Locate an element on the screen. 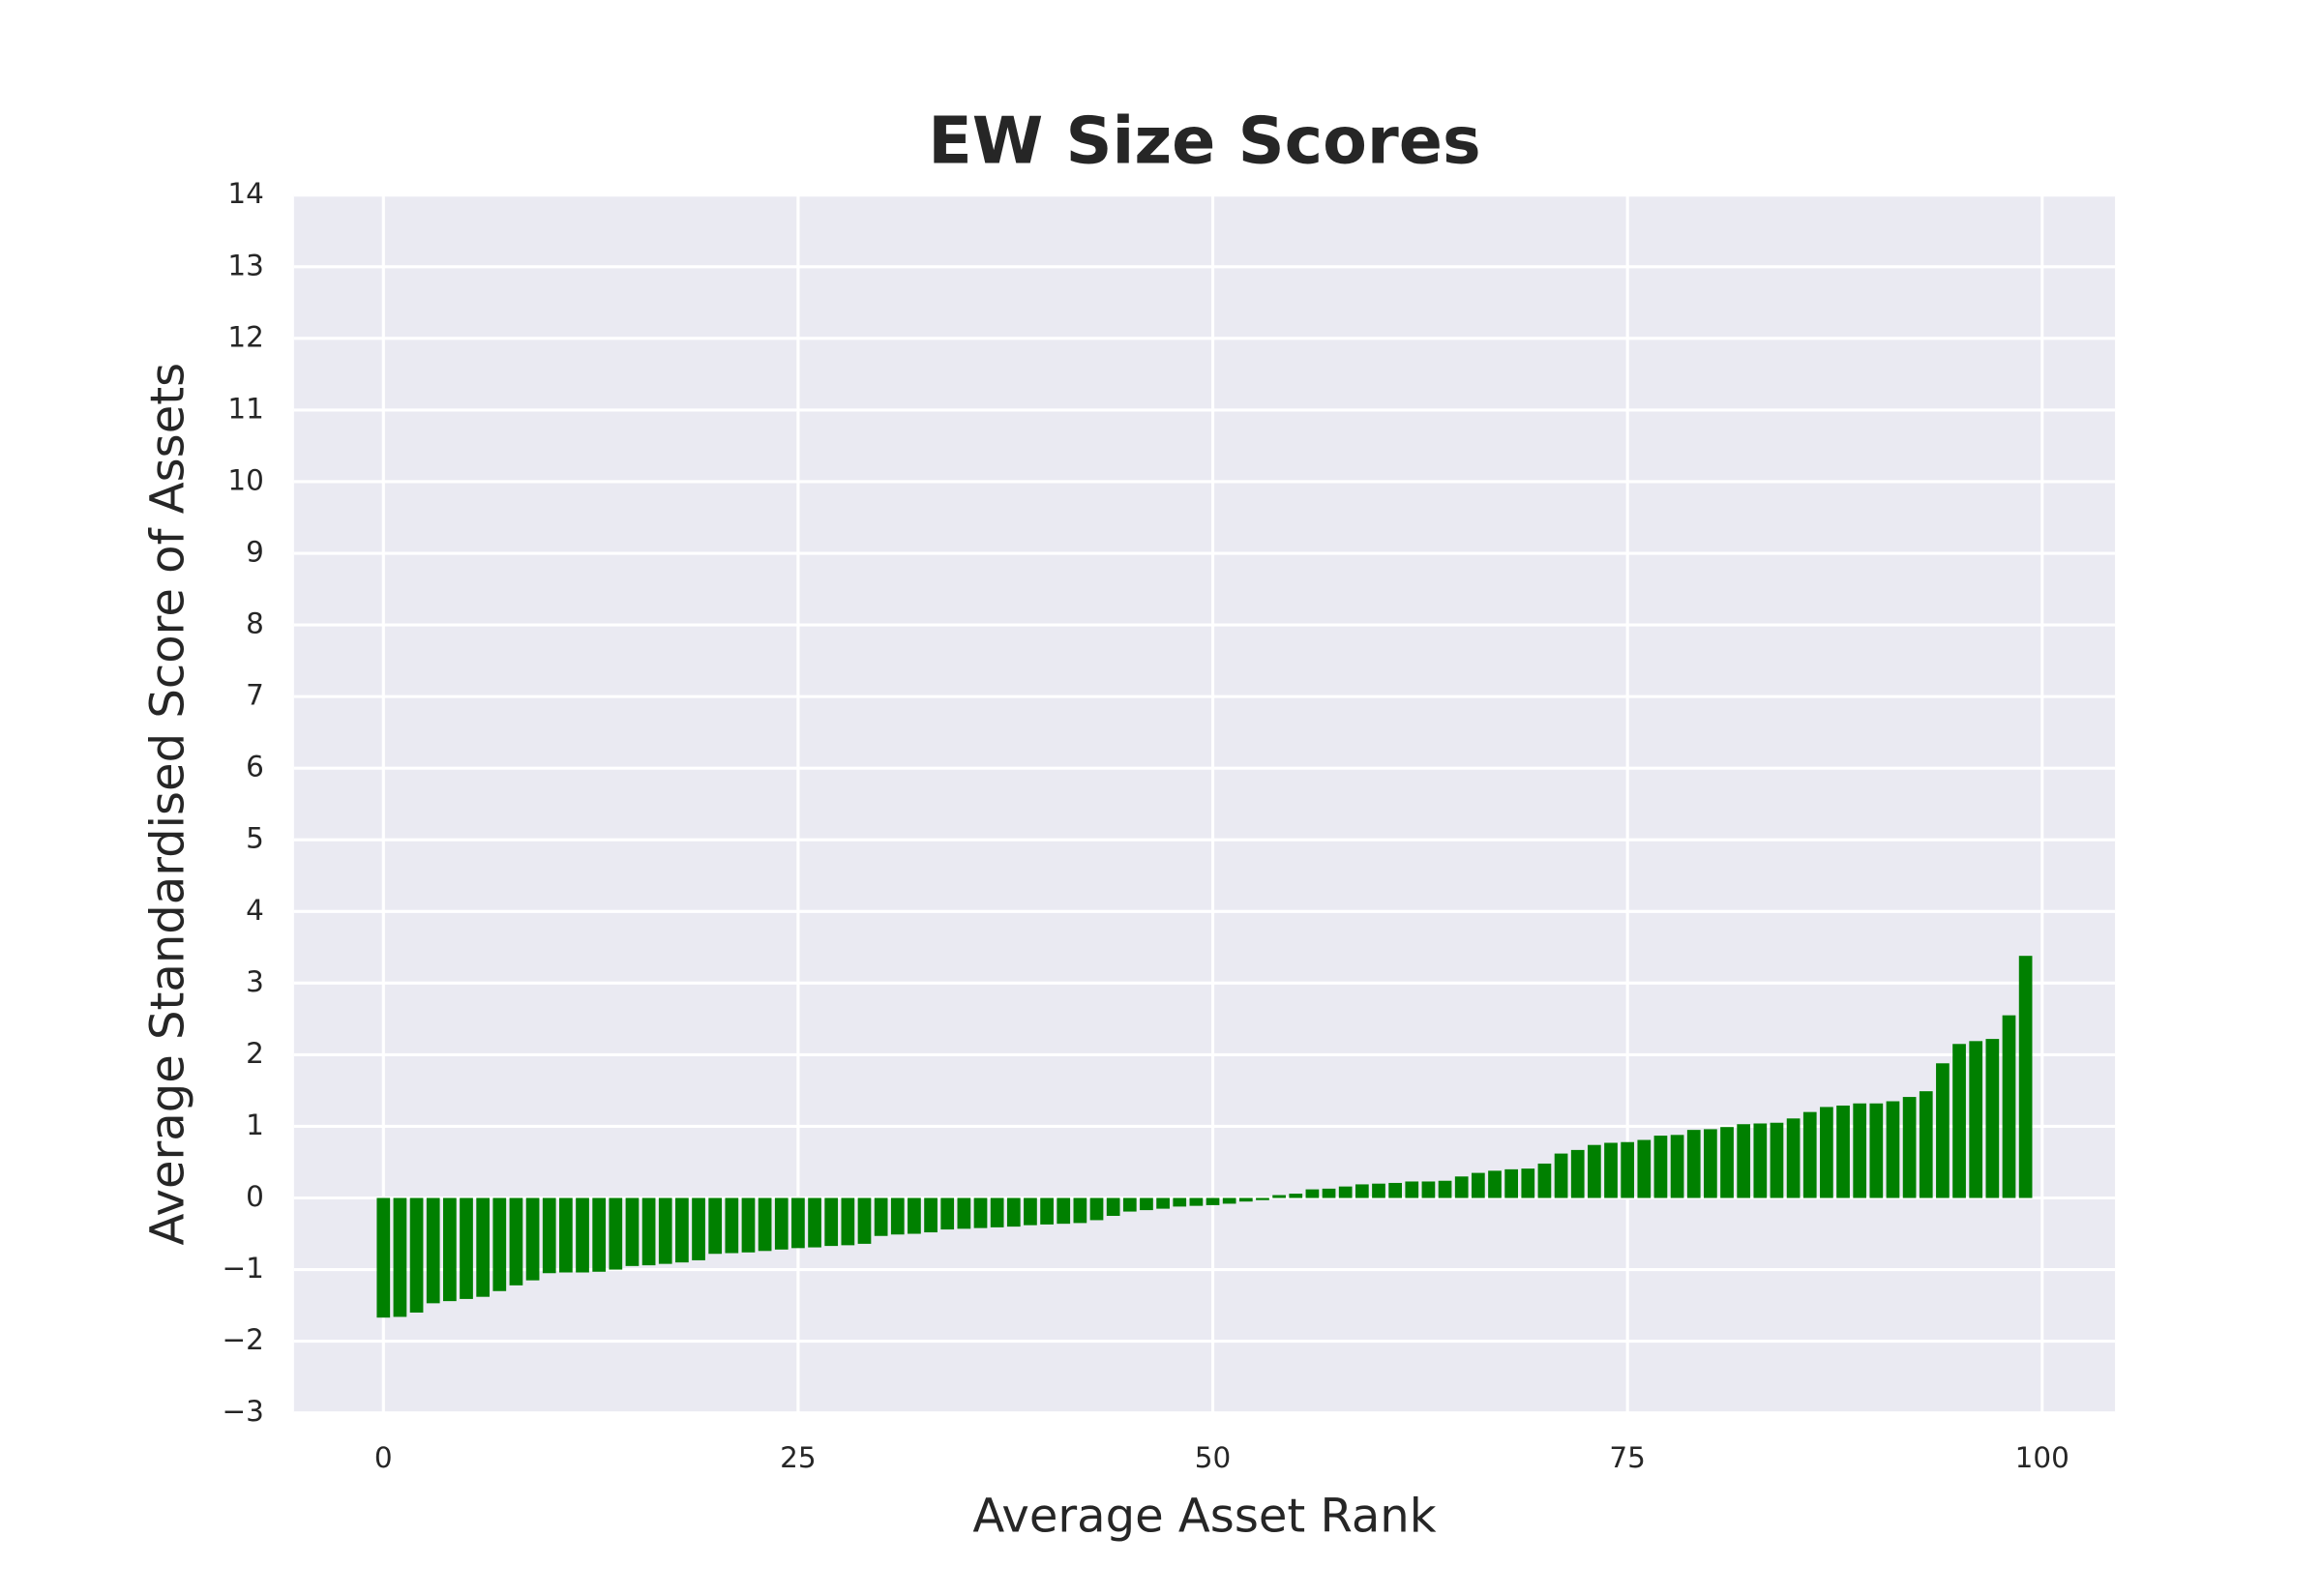 This screenshot has width=2322, height=1596. x-tick-label: 50 is located at coordinates (1213, 1457).